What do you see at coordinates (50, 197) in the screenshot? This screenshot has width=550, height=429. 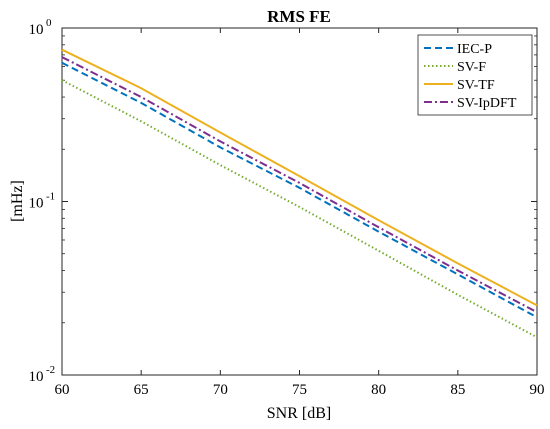 I see `y-tick-label-exponent: -1` at bounding box center [50, 197].